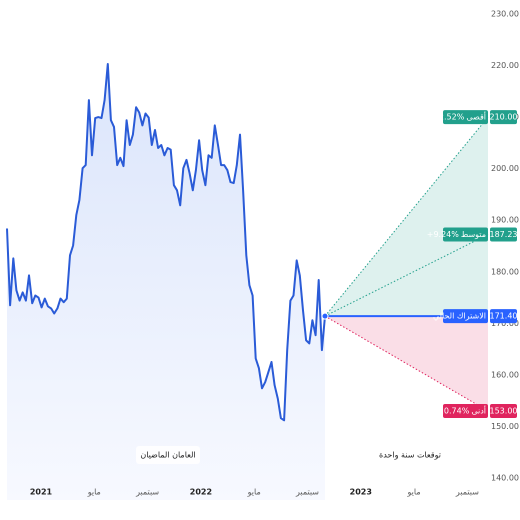  Describe the element at coordinates (505, 323) in the screenshot. I see `y-tick-label: 170.00` at that location.